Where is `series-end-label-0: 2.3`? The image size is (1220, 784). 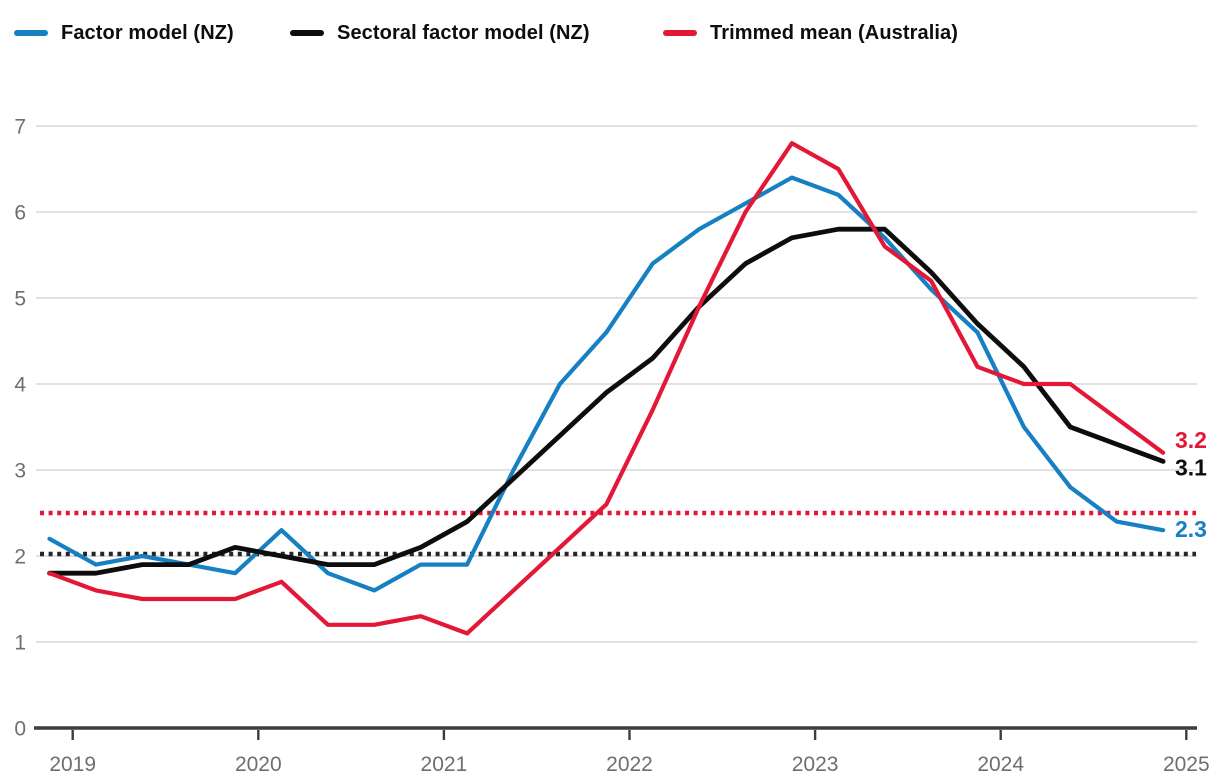
series-end-label-0: 2.3 is located at coordinates (1191, 529).